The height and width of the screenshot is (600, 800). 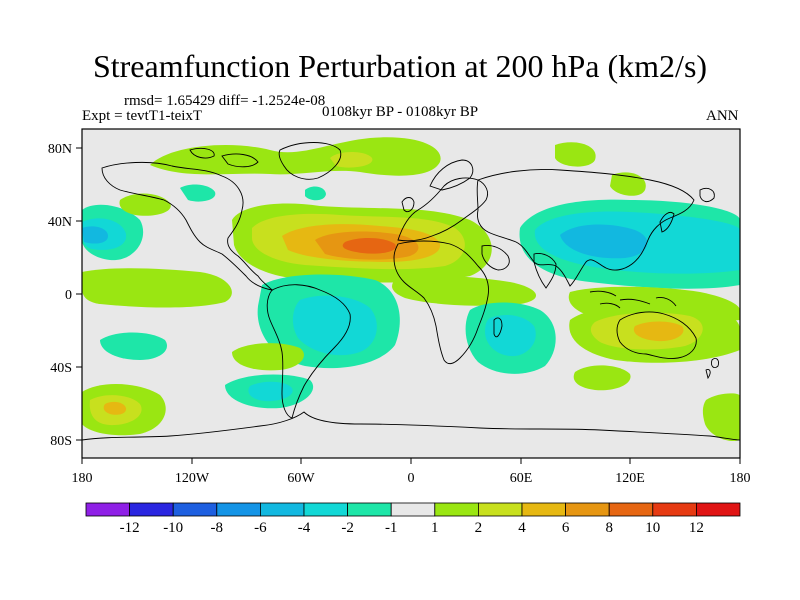 I want to click on colorbar-label: -10, so click(x=173, y=528).